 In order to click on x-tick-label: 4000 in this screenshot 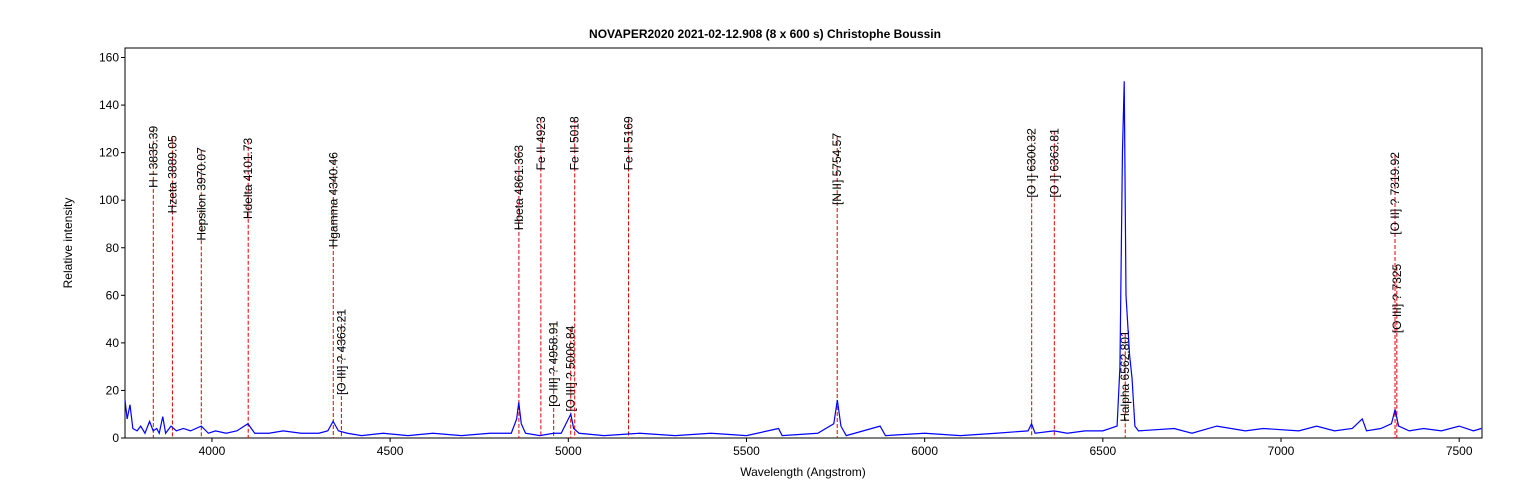, I will do `click(212, 451)`.